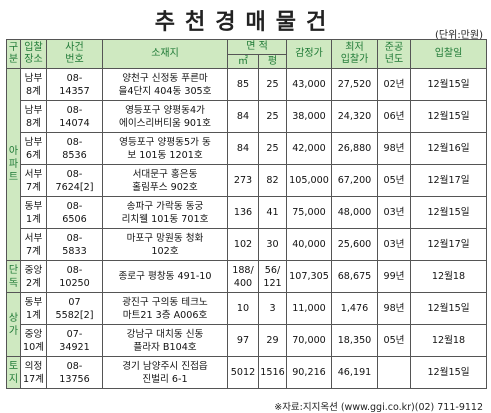 The height and width of the screenshot is (413, 491). What do you see at coordinates (165, 54) in the screenshot?
I see `header-address: 소재지` at bounding box center [165, 54].